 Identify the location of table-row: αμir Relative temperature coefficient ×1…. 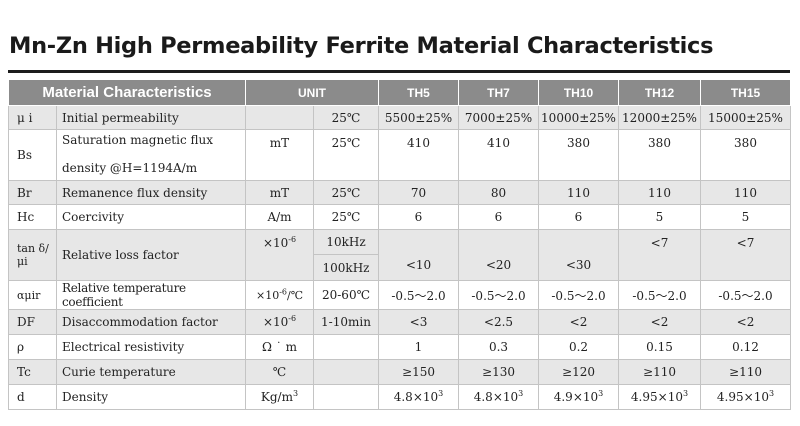
(399, 295).